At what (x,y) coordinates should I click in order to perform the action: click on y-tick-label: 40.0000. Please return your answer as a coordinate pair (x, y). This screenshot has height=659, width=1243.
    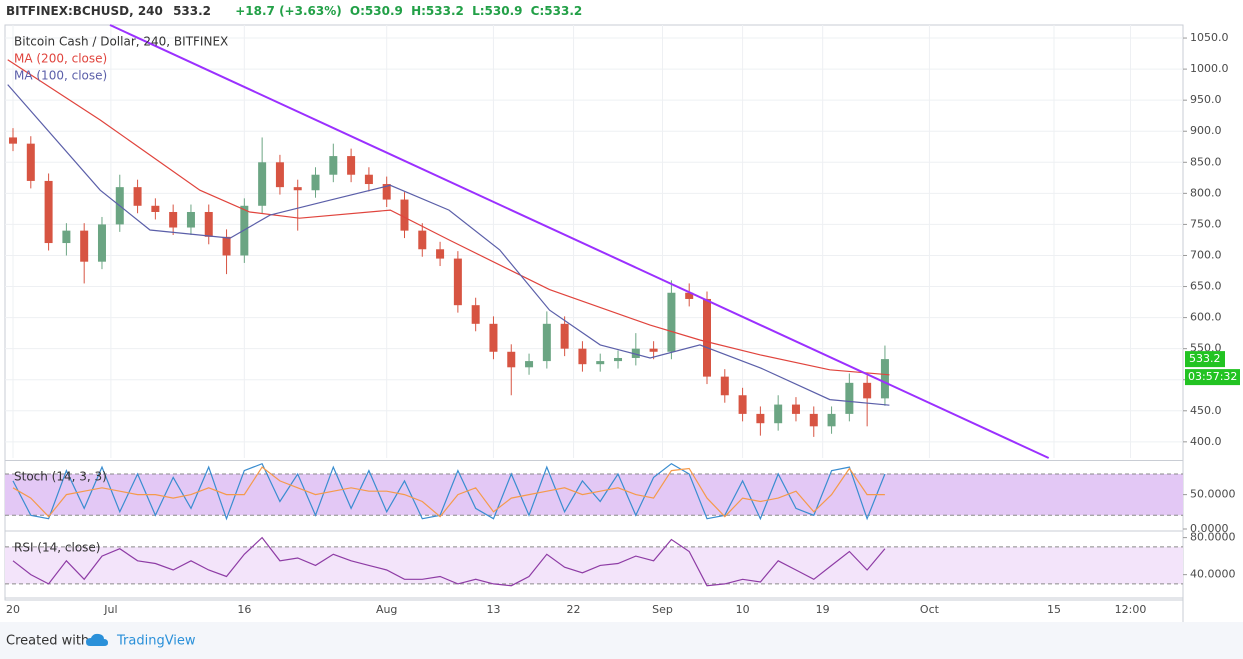
    Looking at the image, I should click on (1213, 574).